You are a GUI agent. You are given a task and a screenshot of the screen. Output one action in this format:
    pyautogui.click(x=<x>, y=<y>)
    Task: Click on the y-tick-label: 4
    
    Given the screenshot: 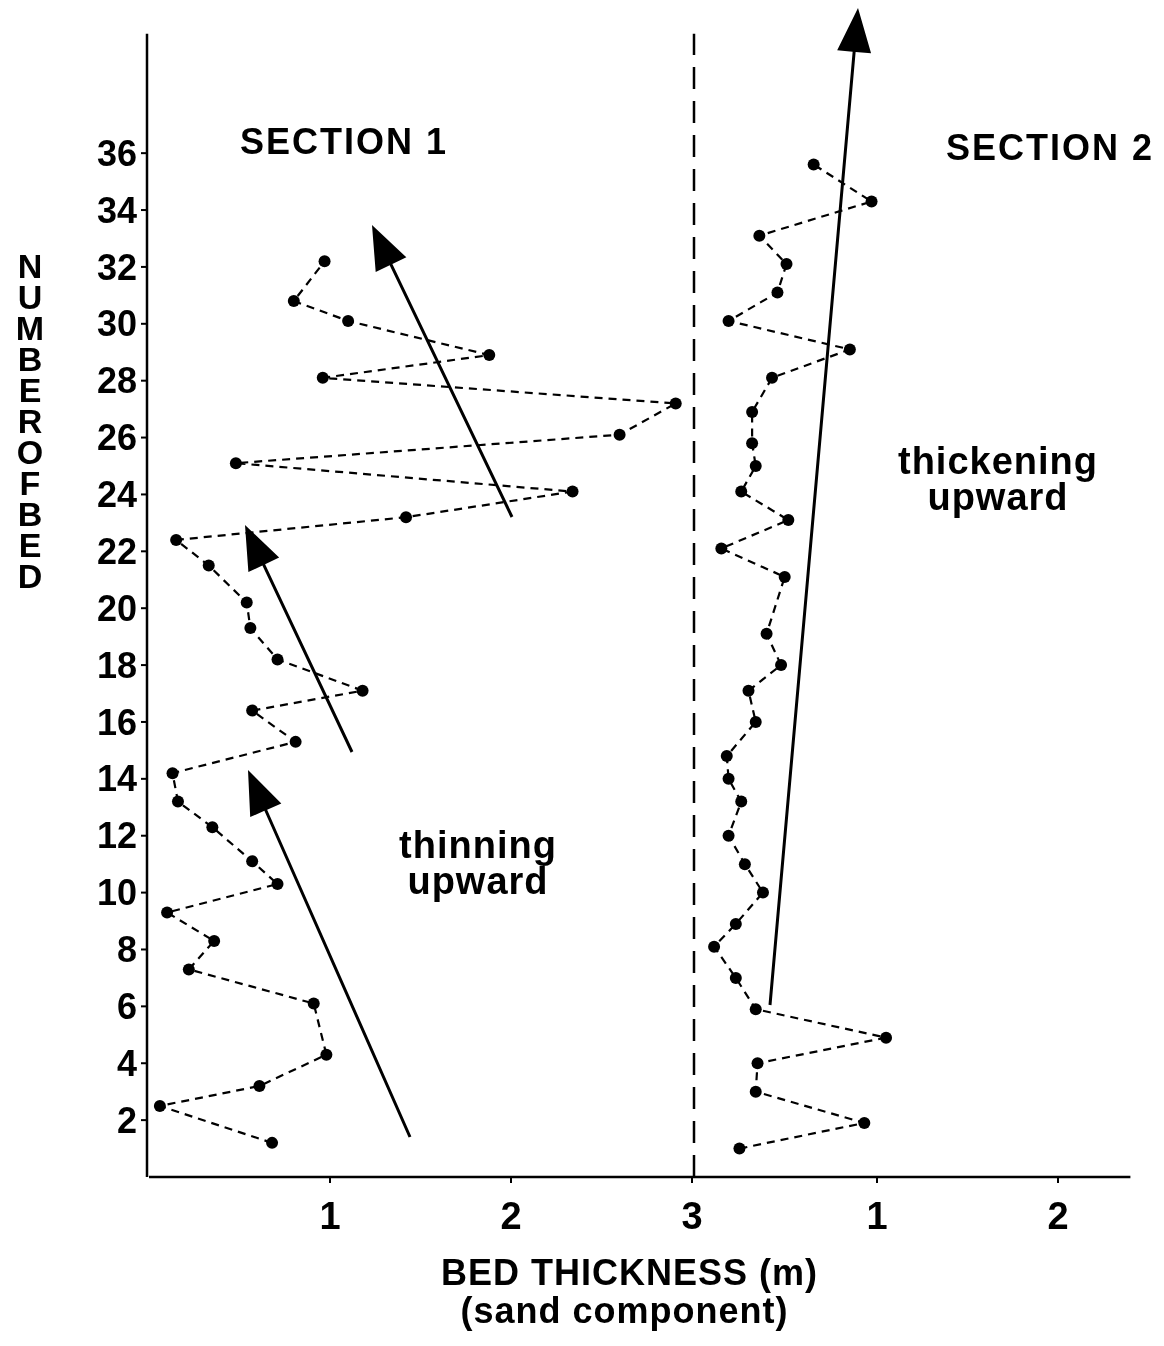 What is the action you would take?
    pyautogui.click(x=126, y=1063)
    